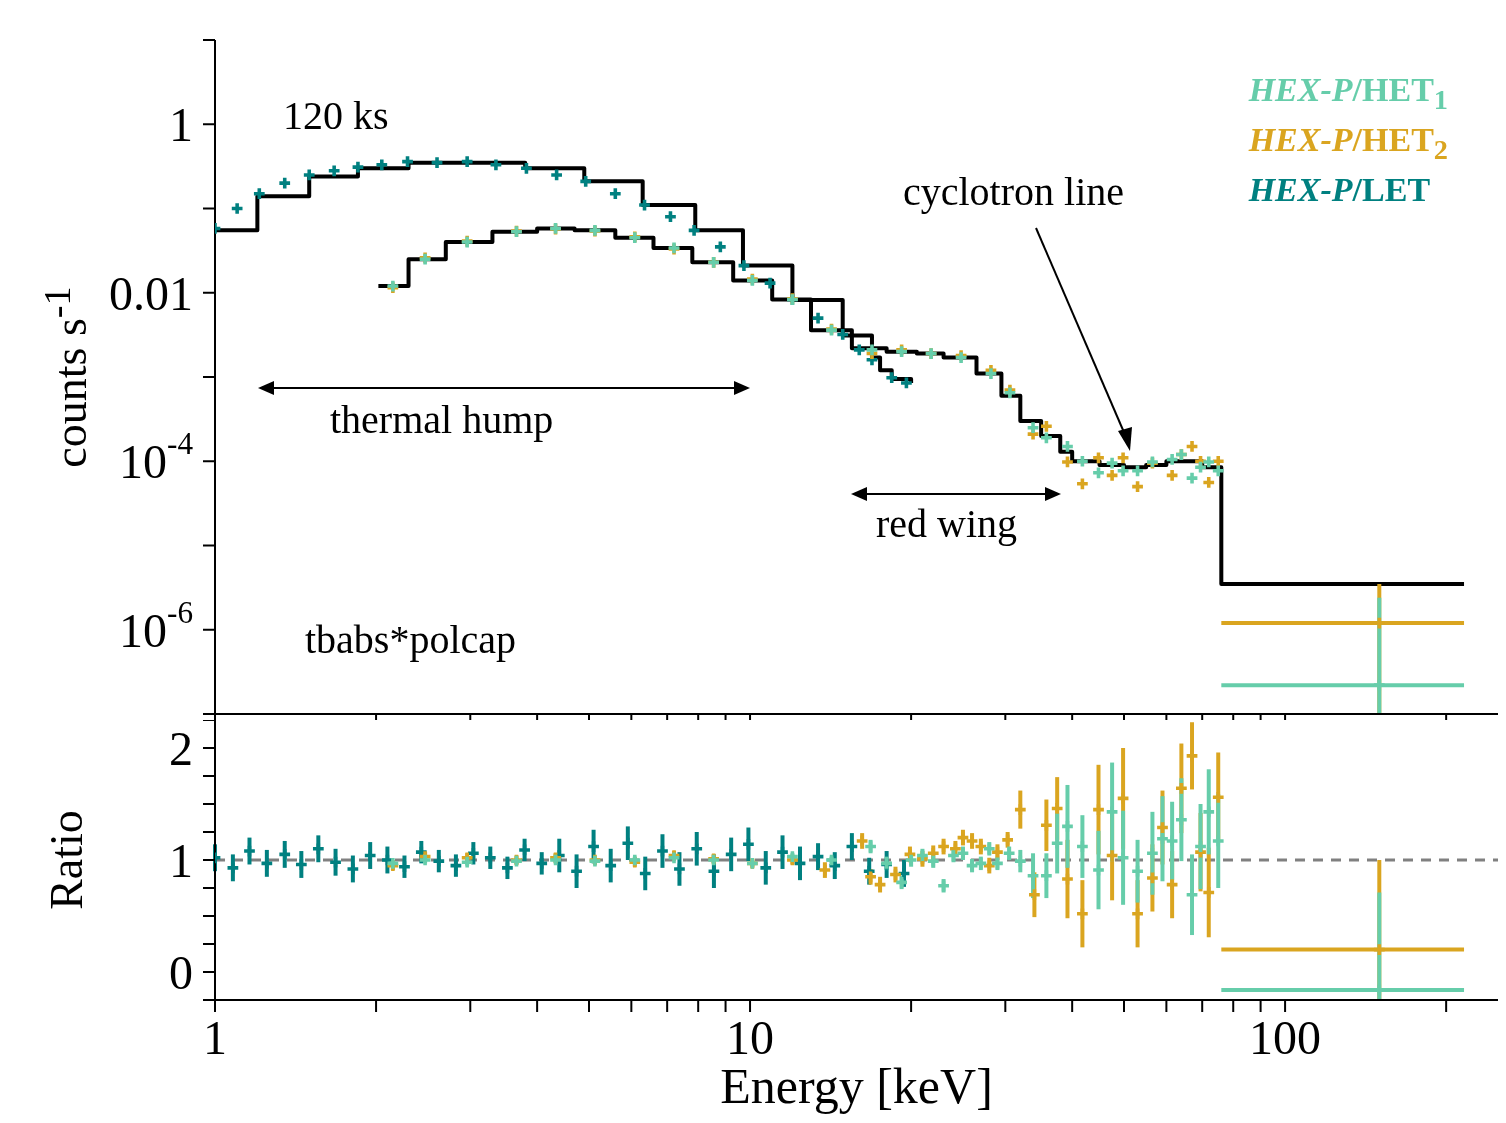  I want to click on text: HEX-P/LET, so click(1339, 189).